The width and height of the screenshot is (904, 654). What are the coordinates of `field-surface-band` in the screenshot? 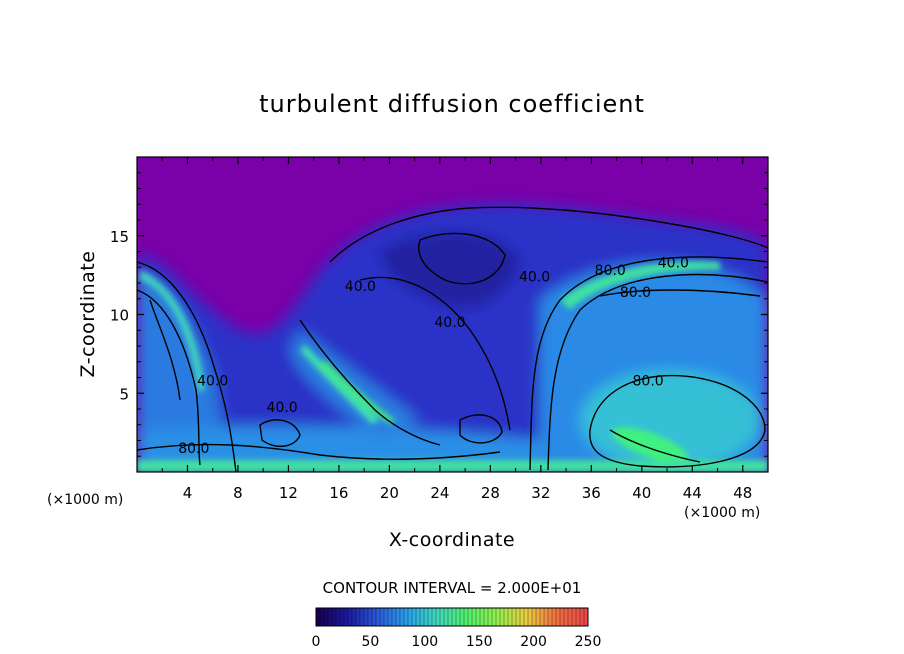 It's located at (452, 466).